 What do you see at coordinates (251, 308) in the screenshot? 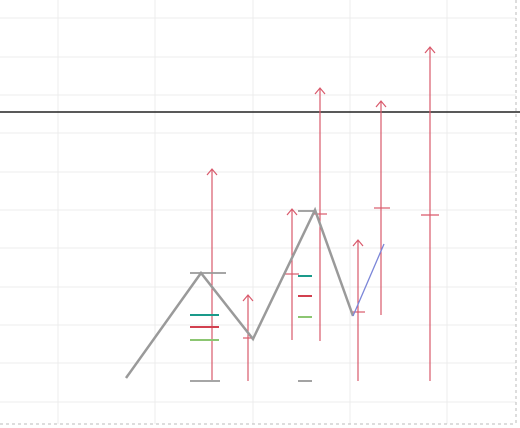
I see `colored-levels` at bounding box center [251, 308].